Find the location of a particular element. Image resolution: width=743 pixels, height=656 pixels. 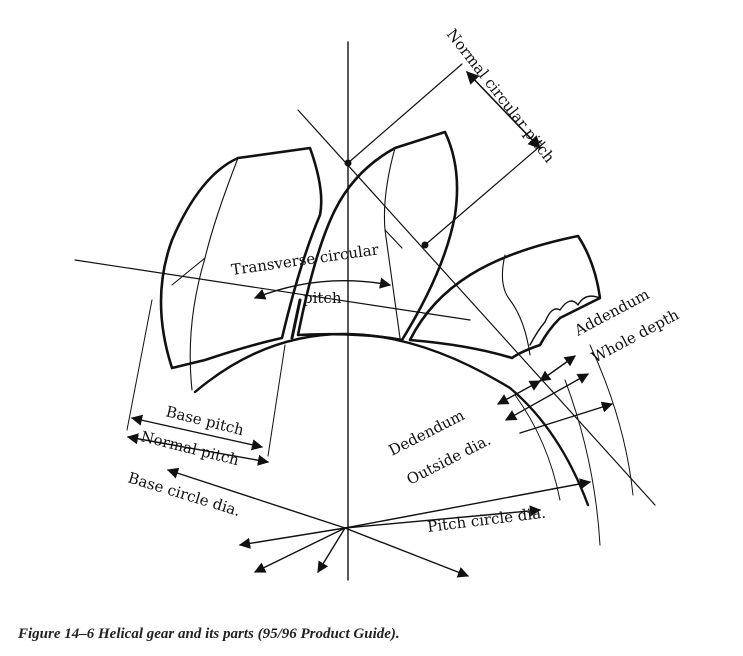

whole-depth-arrow is located at coordinates (547, 397).